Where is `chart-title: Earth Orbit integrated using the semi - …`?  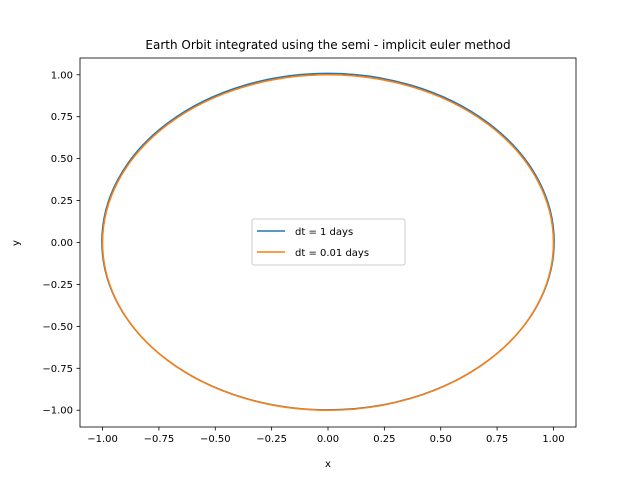 chart-title: Earth Orbit integrated using the semi - … is located at coordinates (327, 45).